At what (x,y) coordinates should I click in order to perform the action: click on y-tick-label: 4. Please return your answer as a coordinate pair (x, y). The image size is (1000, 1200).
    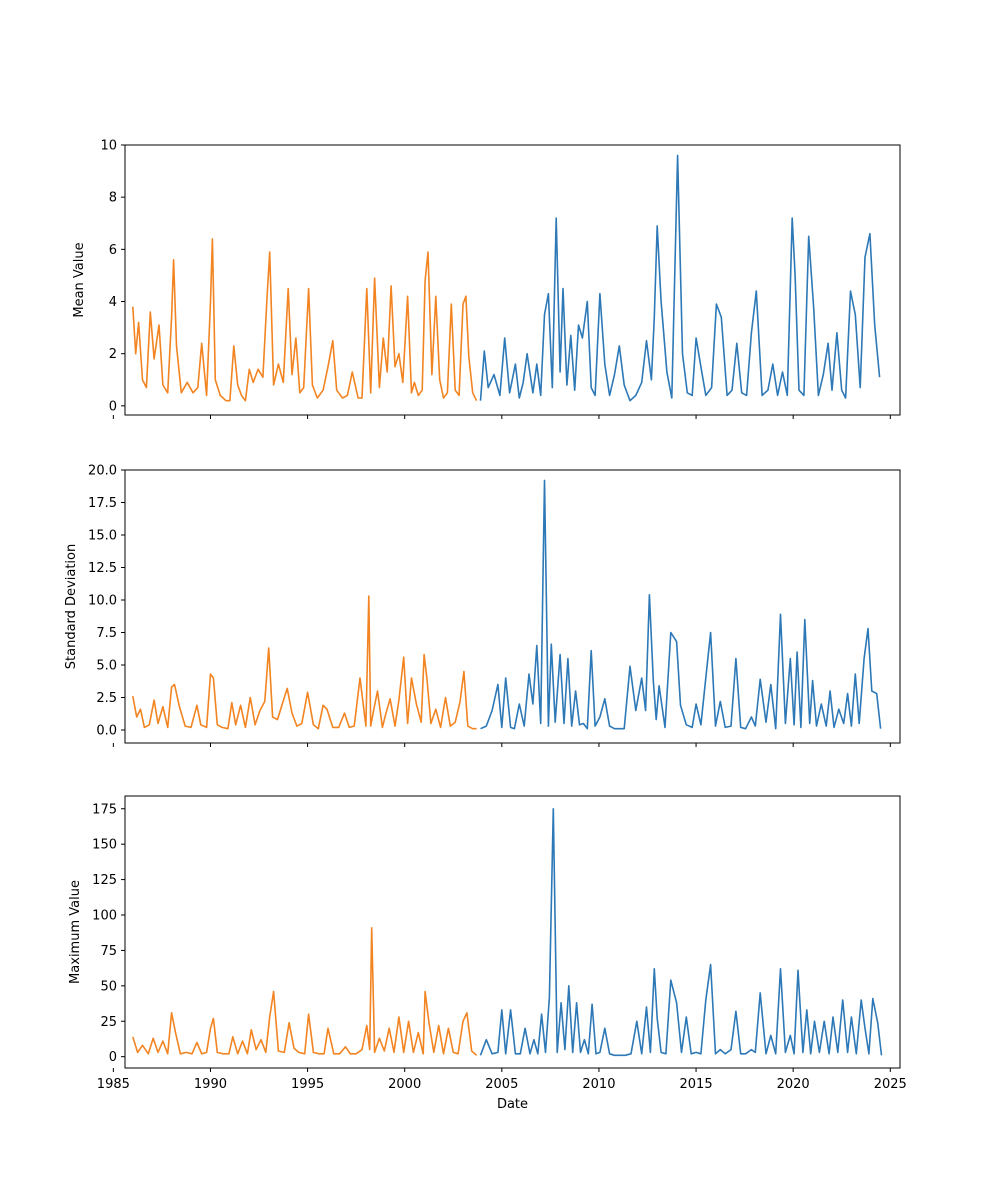
    Looking at the image, I should click on (113, 302).